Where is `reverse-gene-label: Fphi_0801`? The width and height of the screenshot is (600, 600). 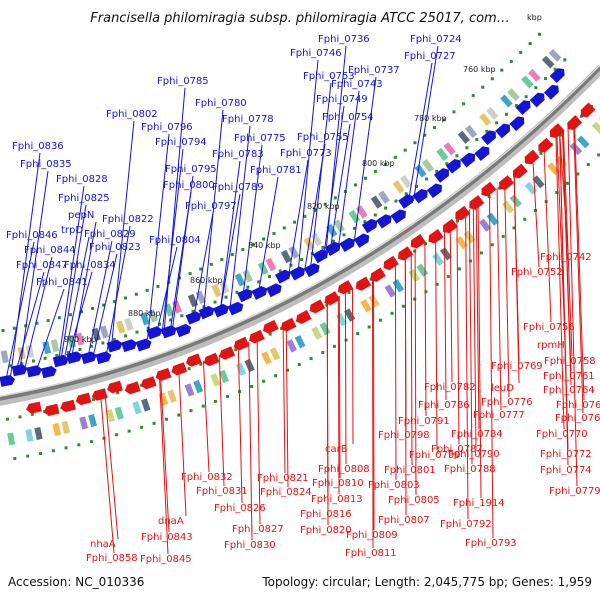 reverse-gene-label: Fphi_0801 is located at coordinates (410, 470).